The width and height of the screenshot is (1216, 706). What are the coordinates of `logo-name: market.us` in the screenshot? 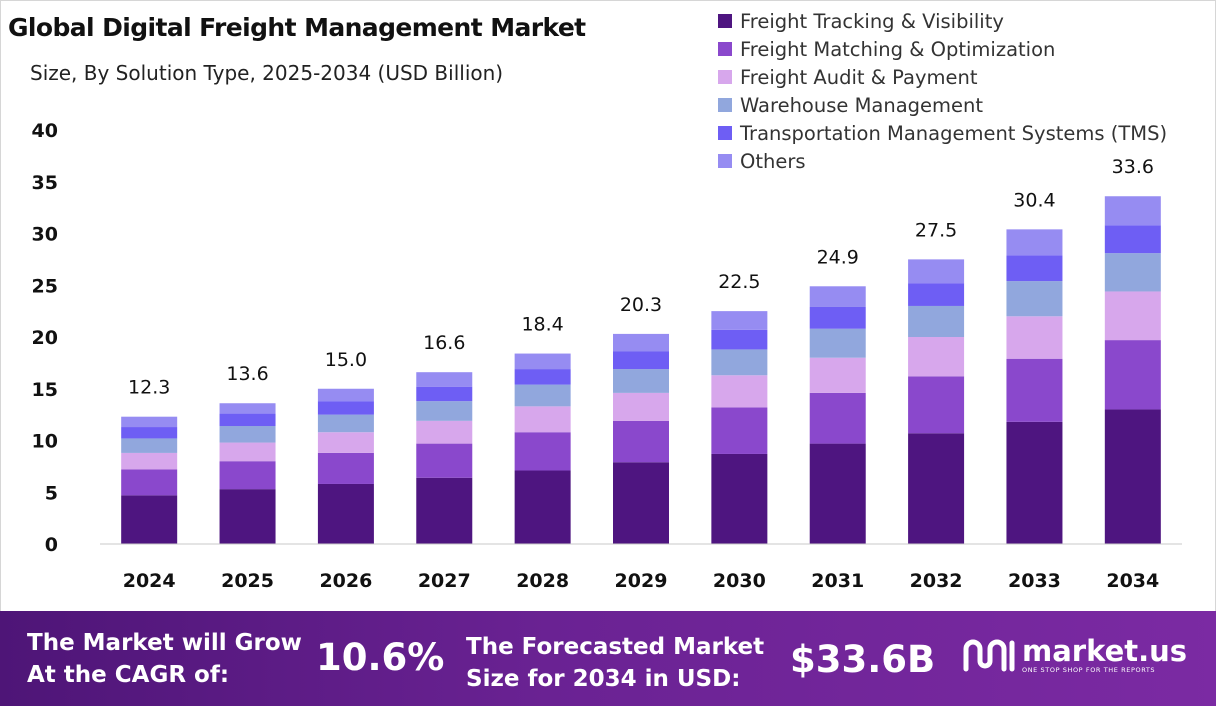 It's located at (1105, 651).